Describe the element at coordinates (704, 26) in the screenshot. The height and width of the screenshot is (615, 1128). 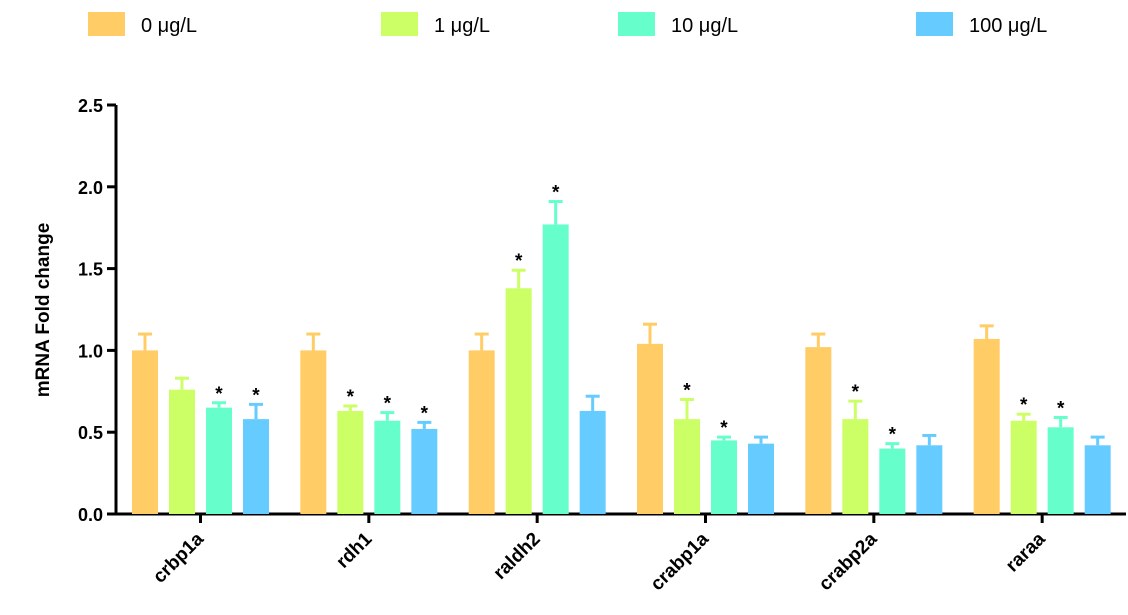
I see `legend-label: 10 μg/L` at that location.